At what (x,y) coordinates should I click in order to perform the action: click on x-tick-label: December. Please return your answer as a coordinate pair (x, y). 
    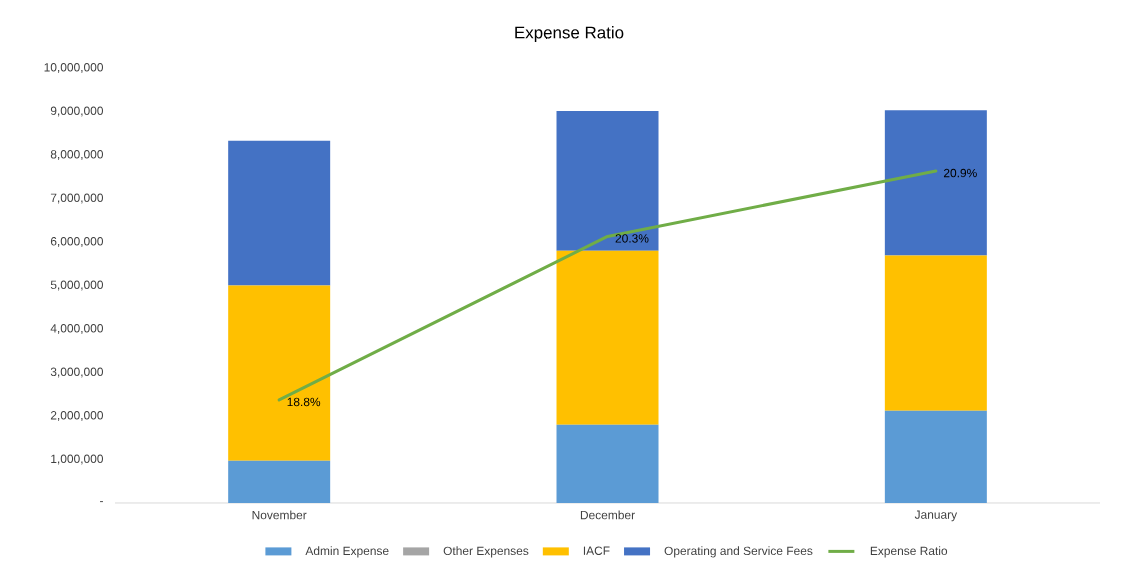
    Looking at the image, I should click on (607, 515).